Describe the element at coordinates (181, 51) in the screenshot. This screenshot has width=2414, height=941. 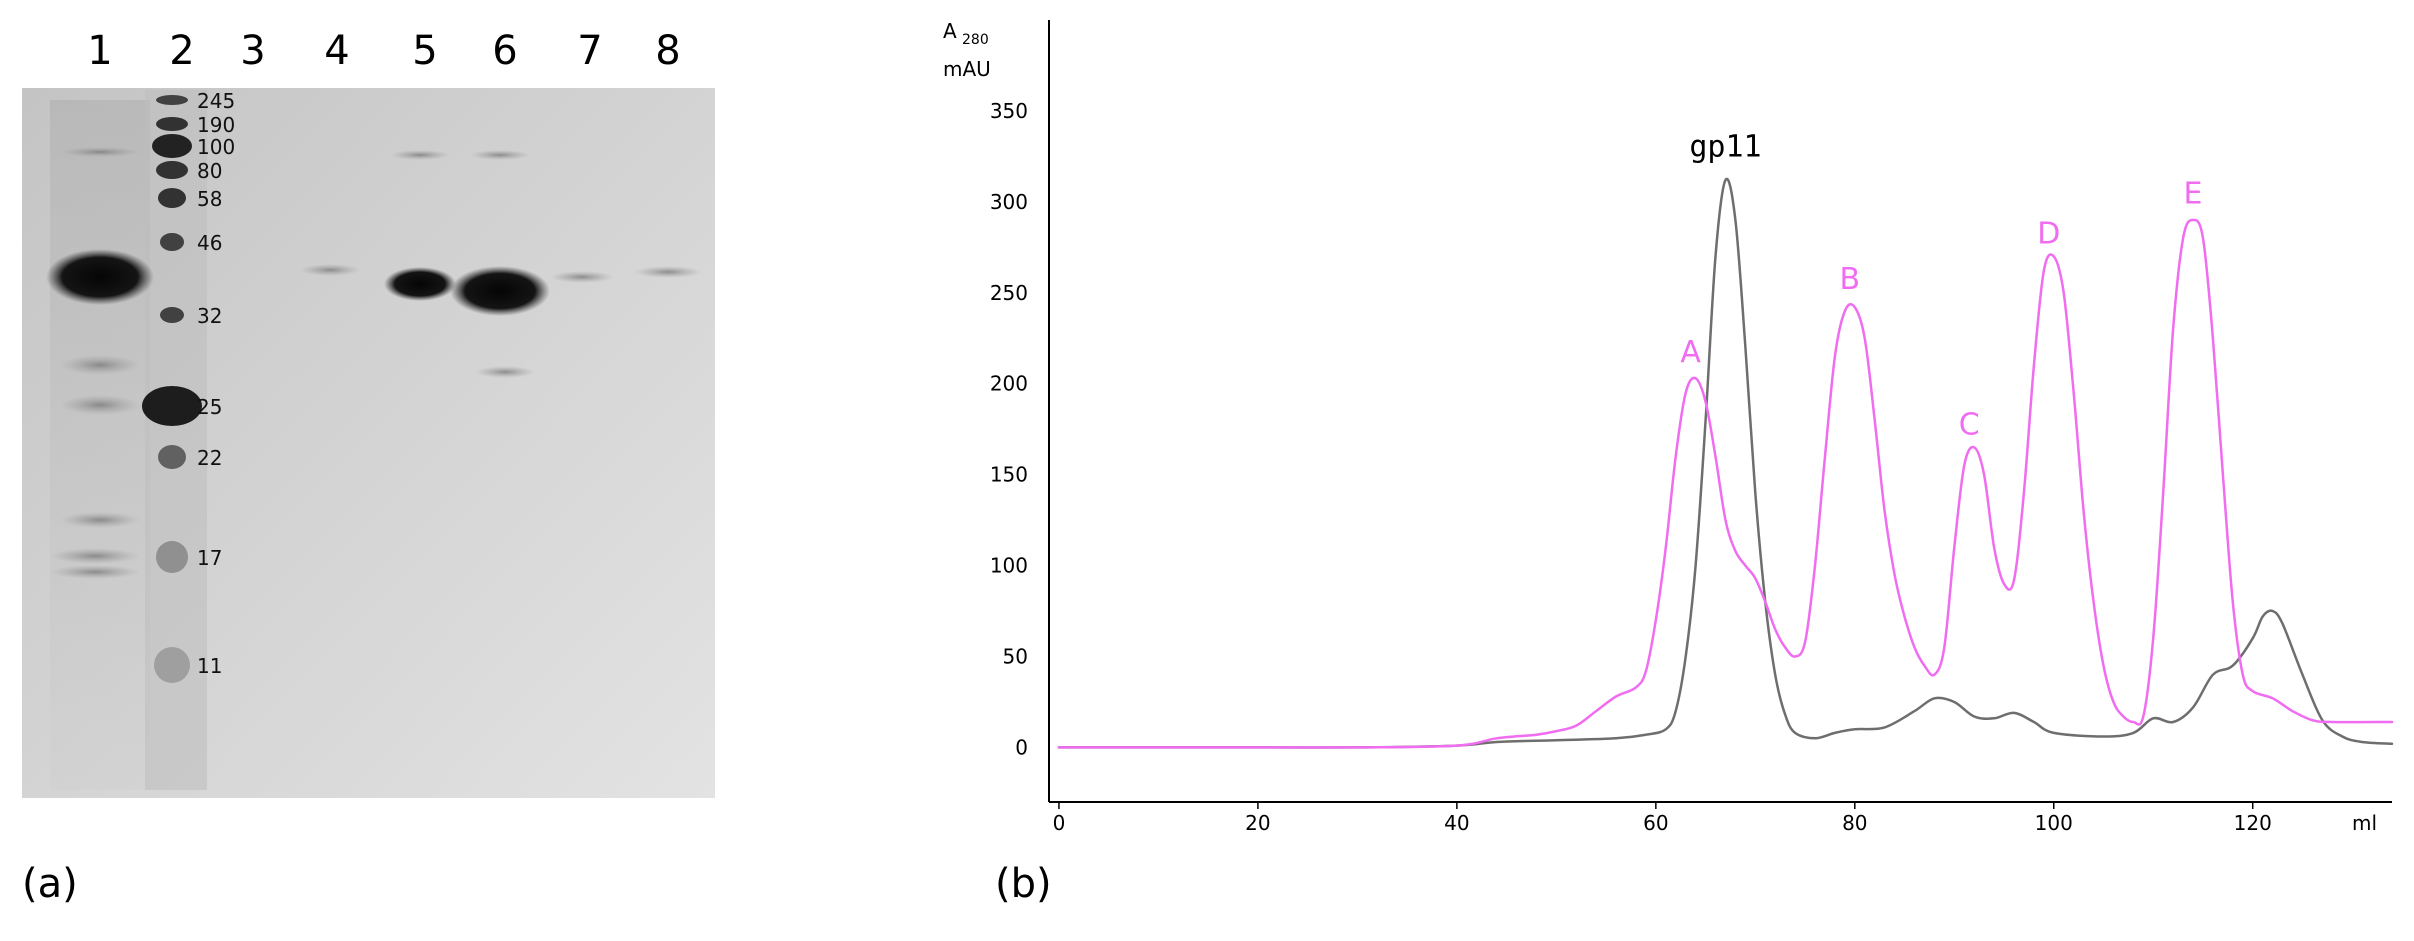
I see `lane-label-2: 2` at that location.